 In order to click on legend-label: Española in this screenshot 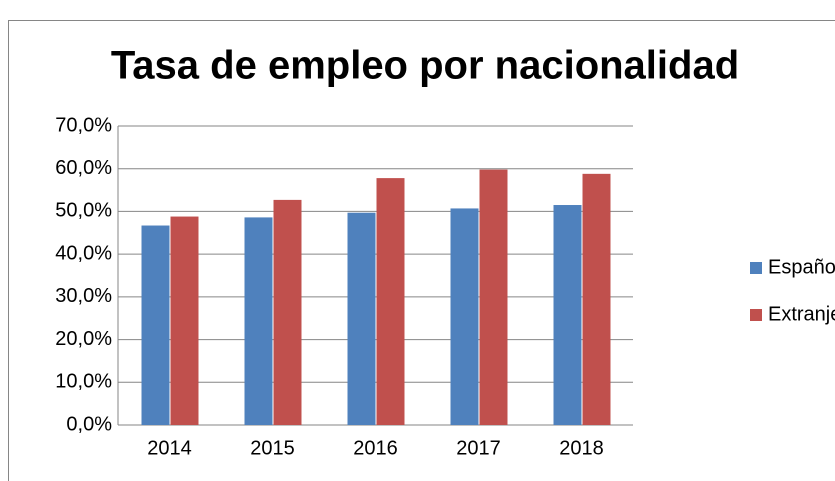, I will do `click(801, 267)`.